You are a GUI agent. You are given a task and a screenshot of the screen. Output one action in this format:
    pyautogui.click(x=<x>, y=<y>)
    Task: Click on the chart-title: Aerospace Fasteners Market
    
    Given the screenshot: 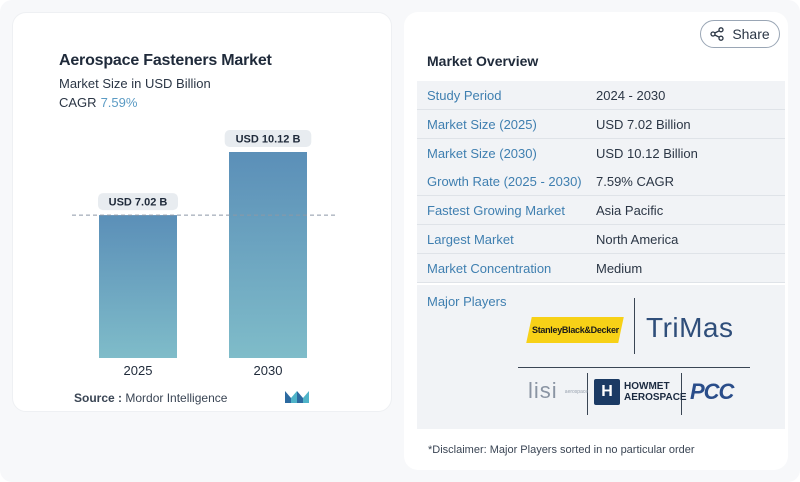 What is the action you would take?
    pyautogui.click(x=165, y=60)
    